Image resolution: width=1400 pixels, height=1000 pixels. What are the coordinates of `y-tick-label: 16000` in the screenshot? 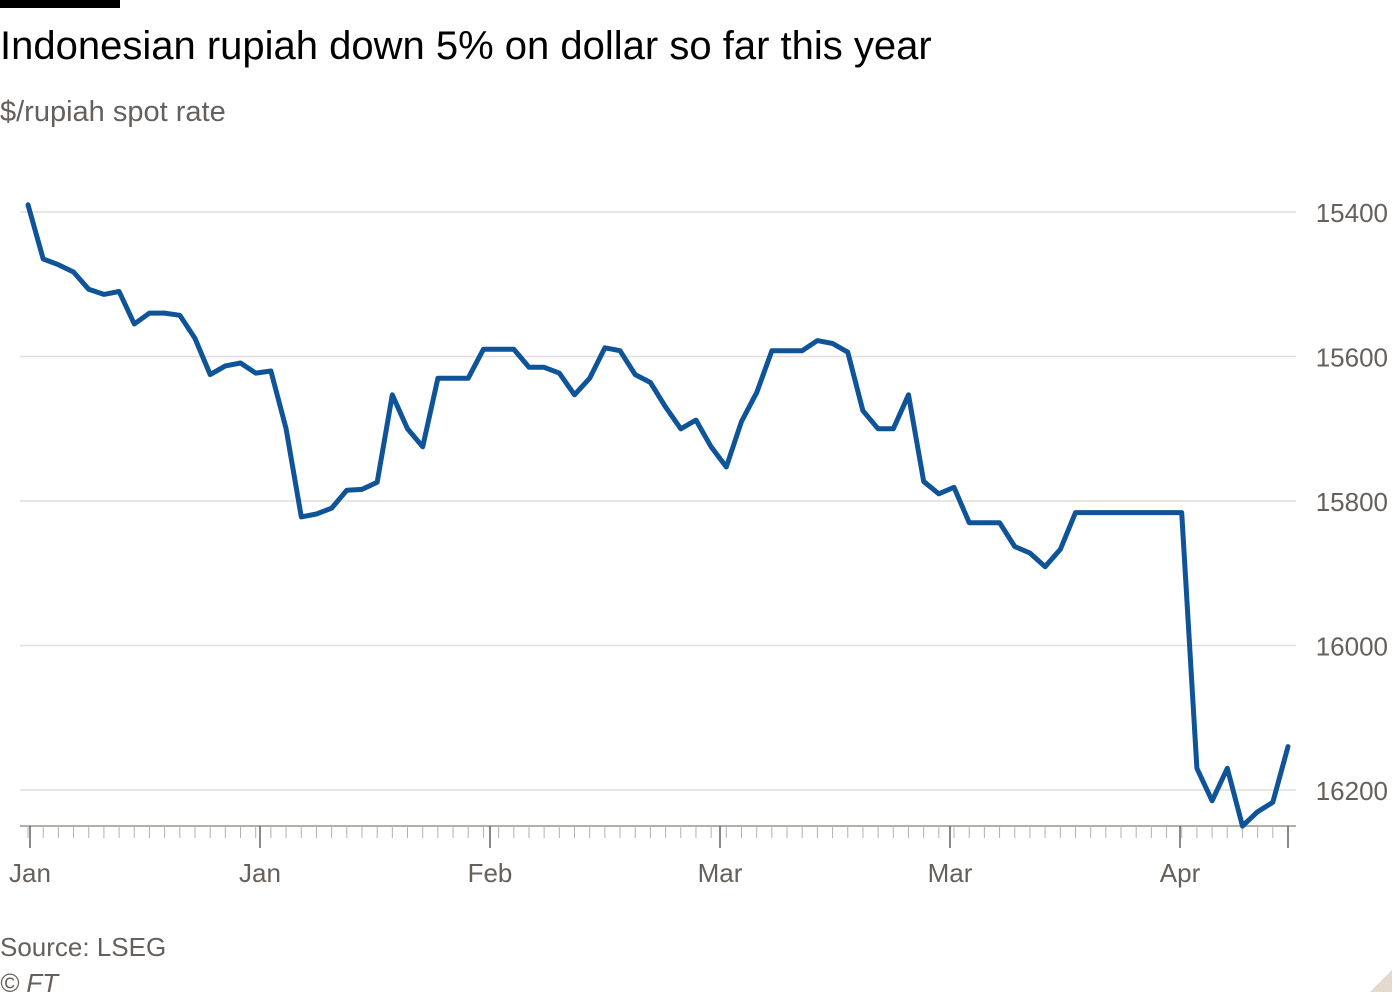 It's located at (1352, 647).